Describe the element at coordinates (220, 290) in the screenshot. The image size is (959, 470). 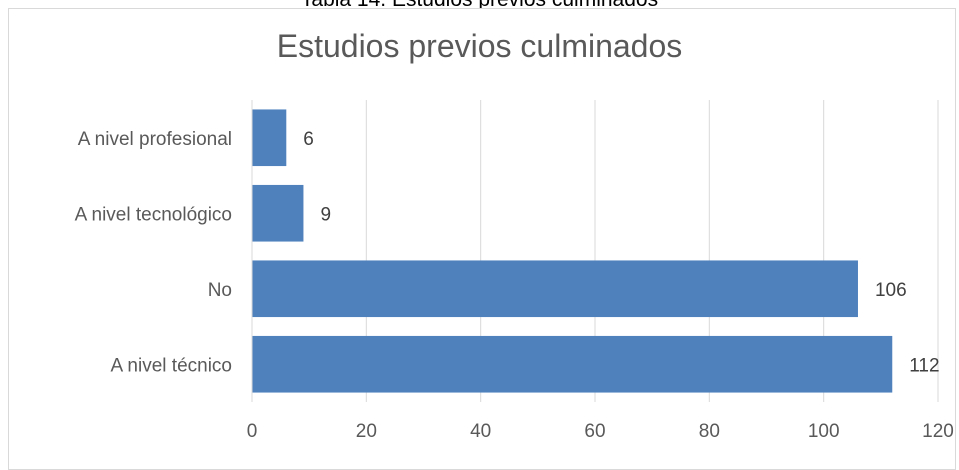
I see `category-label: No` at that location.